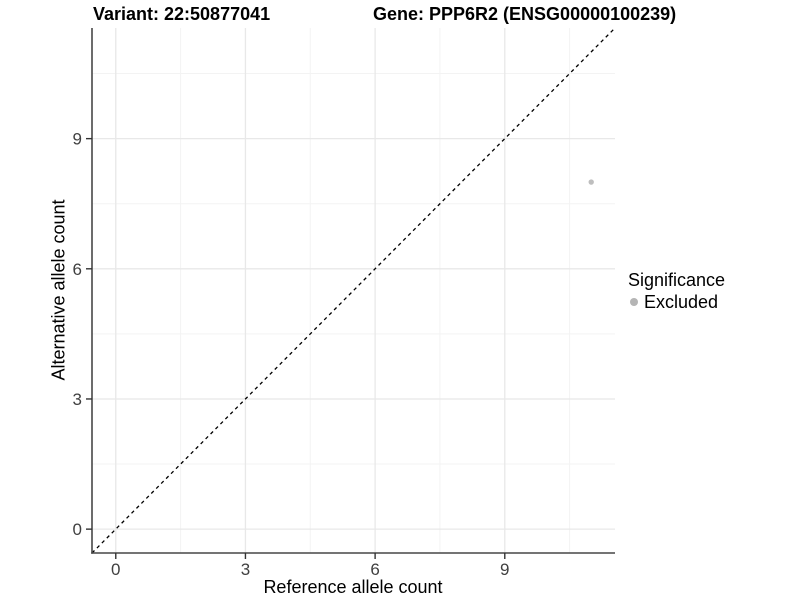 The width and height of the screenshot is (800, 600). What do you see at coordinates (77, 529) in the screenshot?
I see `y-tick-label: 0` at bounding box center [77, 529].